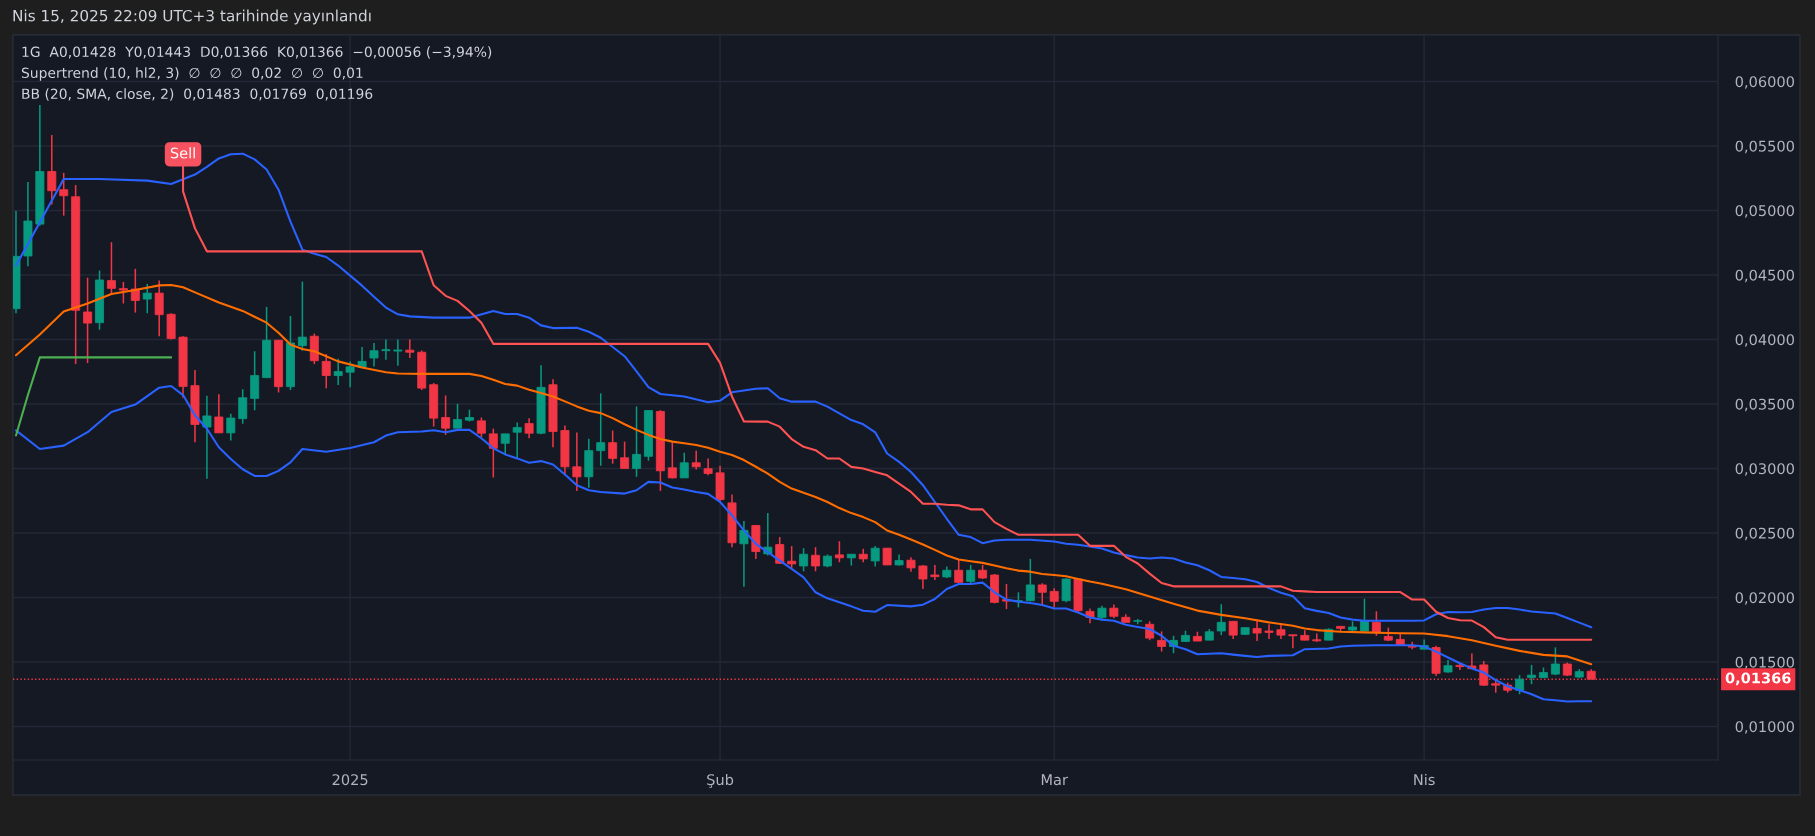 The height and width of the screenshot is (836, 1815). What do you see at coordinates (1764, 534) in the screenshot?
I see `y-tick-label: 0,02500` at bounding box center [1764, 534].